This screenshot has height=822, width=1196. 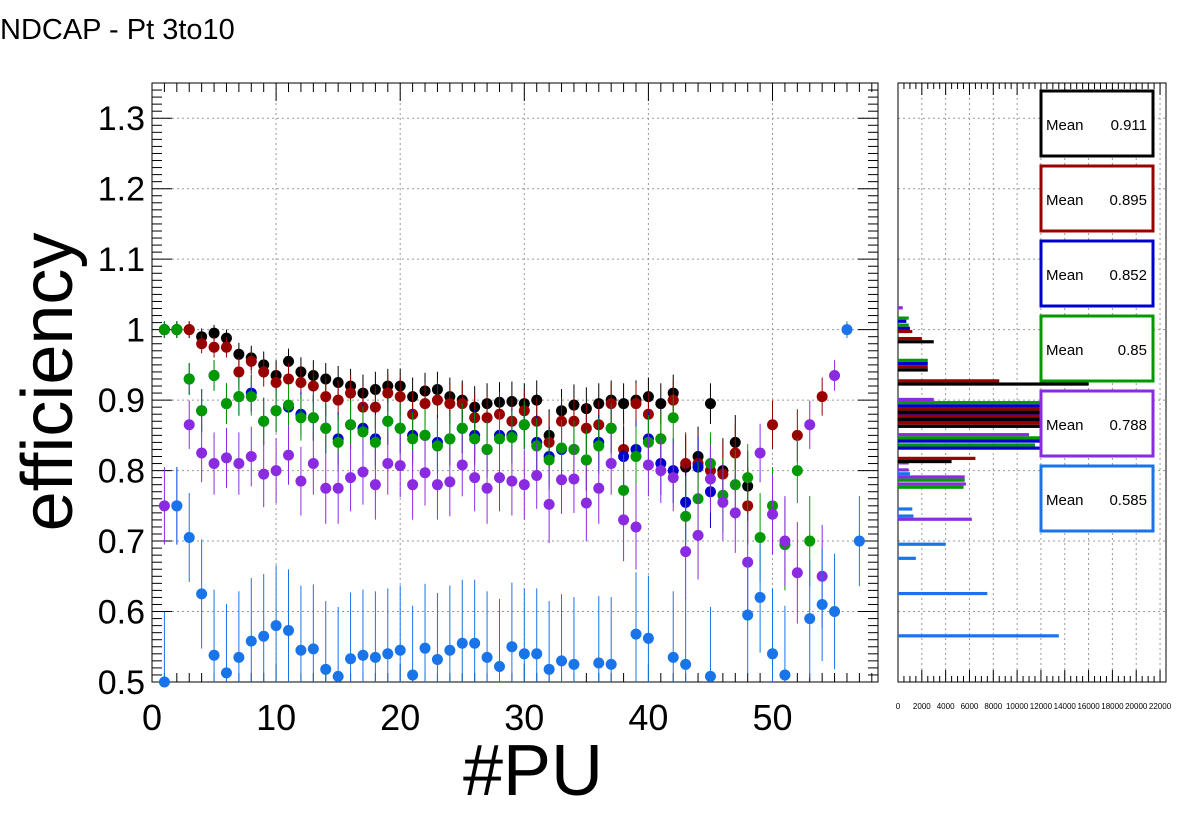 What do you see at coordinates (1136, 706) in the screenshot?
I see `hist-x-tick-label: 20000` at bounding box center [1136, 706].